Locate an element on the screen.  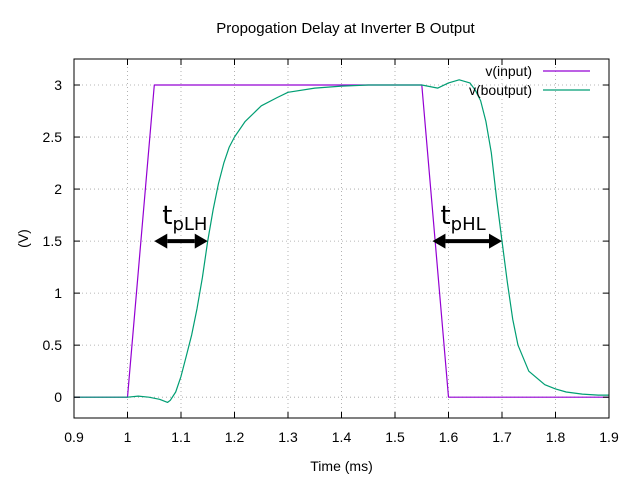
legend: v(input) v(boutput) is located at coordinates (529, 80).